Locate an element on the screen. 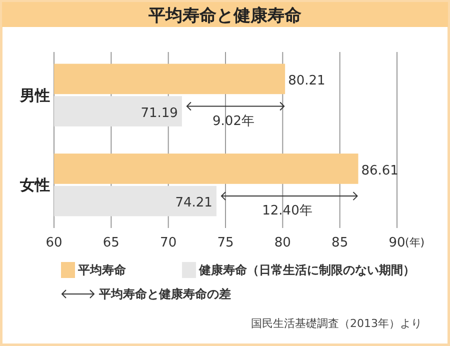  x-tick-label: 60 is located at coordinates (54, 243).